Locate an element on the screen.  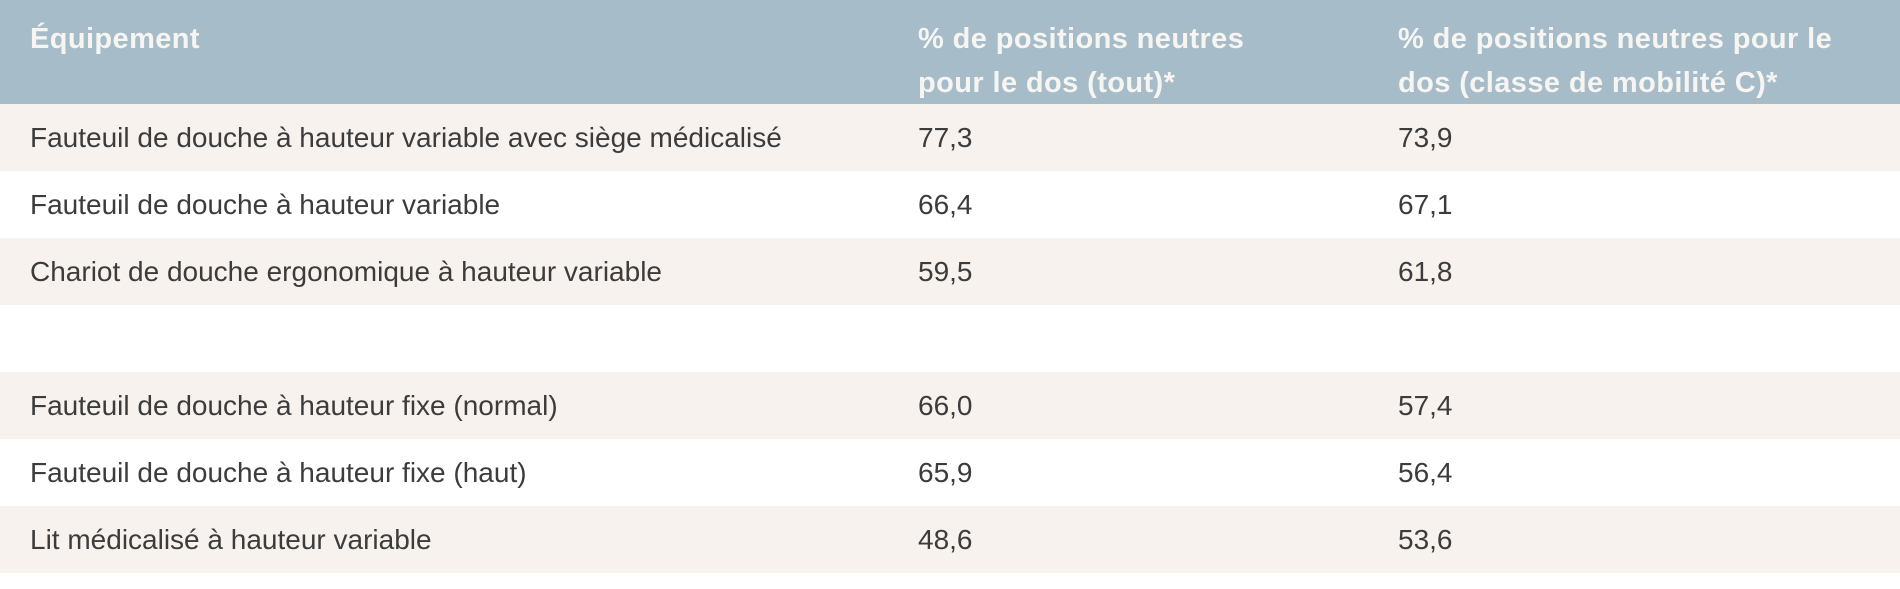
header-cell-equipement: Équipement is located at coordinates (444, 52).